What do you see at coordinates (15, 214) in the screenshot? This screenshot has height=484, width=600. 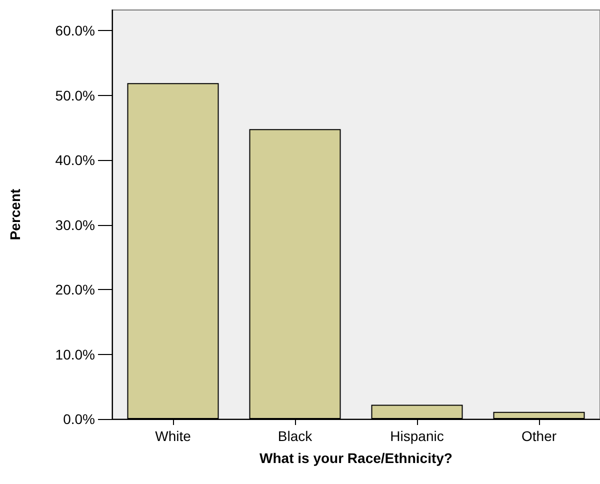 I see `y-axis-title: Percent` at bounding box center [15, 214].